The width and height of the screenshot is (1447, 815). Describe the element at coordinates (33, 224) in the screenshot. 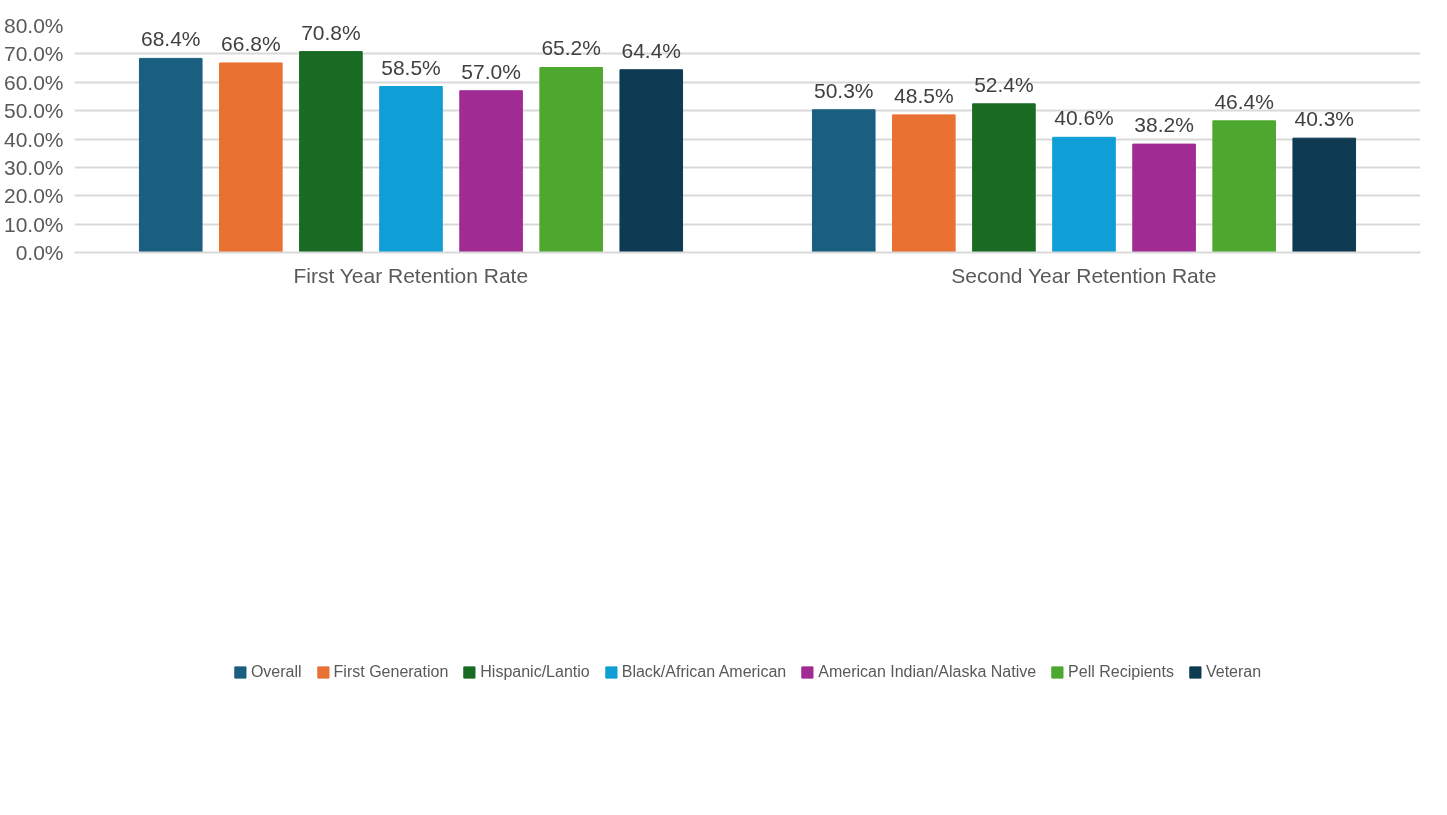

I see `y-tick-label: 10.0%` at that location.